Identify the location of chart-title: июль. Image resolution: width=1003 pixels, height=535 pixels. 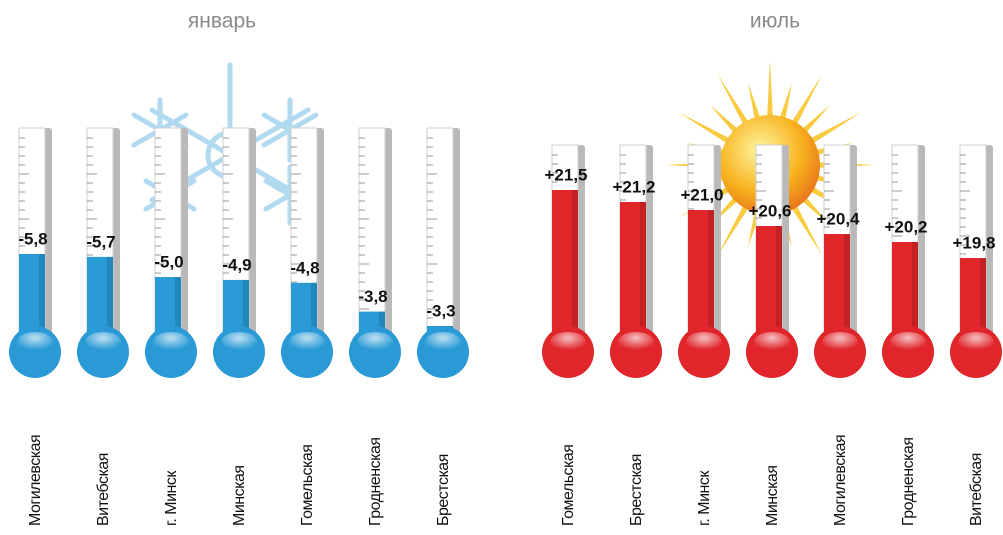
(775, 21).